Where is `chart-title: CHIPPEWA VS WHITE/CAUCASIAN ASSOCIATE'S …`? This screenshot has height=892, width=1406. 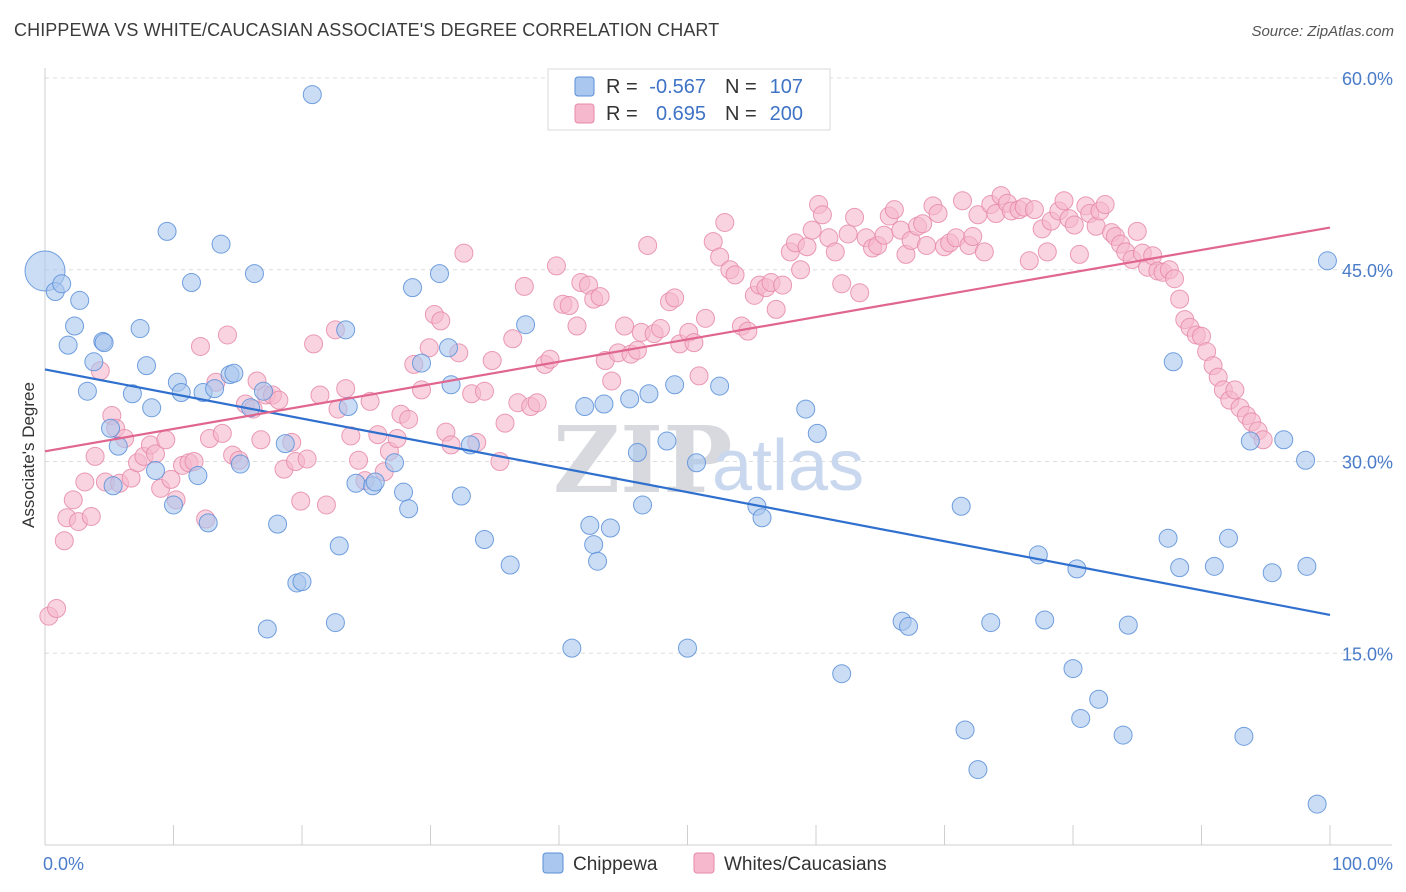
chart-title: CHIPPEWA VS WHITE/CAUCASIAN ASSOCIATE'S … is located at coordinates (367, 30).